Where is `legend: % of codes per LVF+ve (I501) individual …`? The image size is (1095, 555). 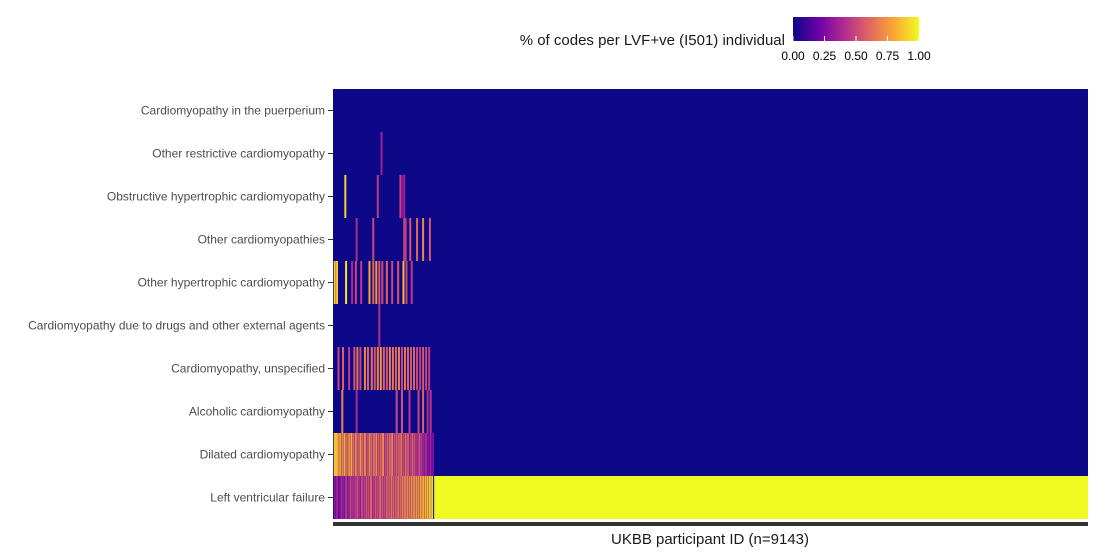
legend: % of codes per LVF+ve (I501) individual … is located at coordinates (725, 40).